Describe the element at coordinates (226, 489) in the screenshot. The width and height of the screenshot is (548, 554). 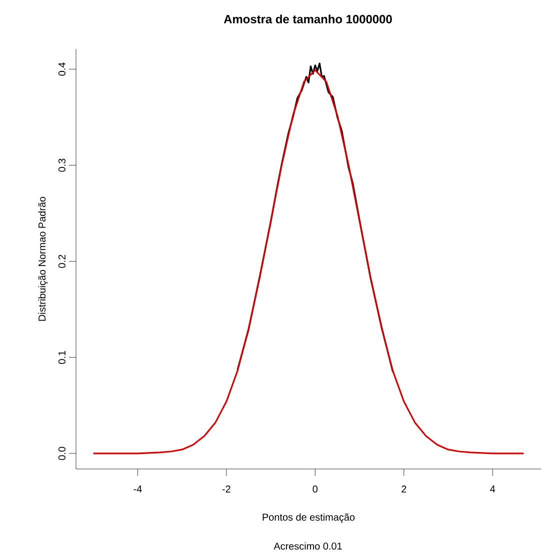
I see `x-tick-label: -2` at that location.